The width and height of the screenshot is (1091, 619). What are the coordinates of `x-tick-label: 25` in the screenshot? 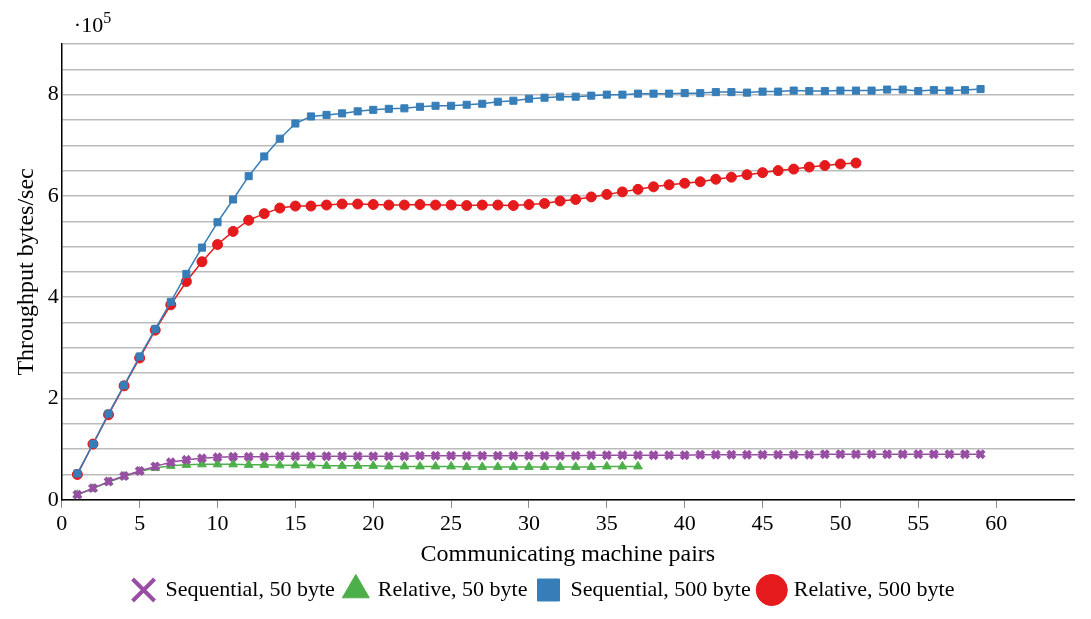 It's located at (451, 522).